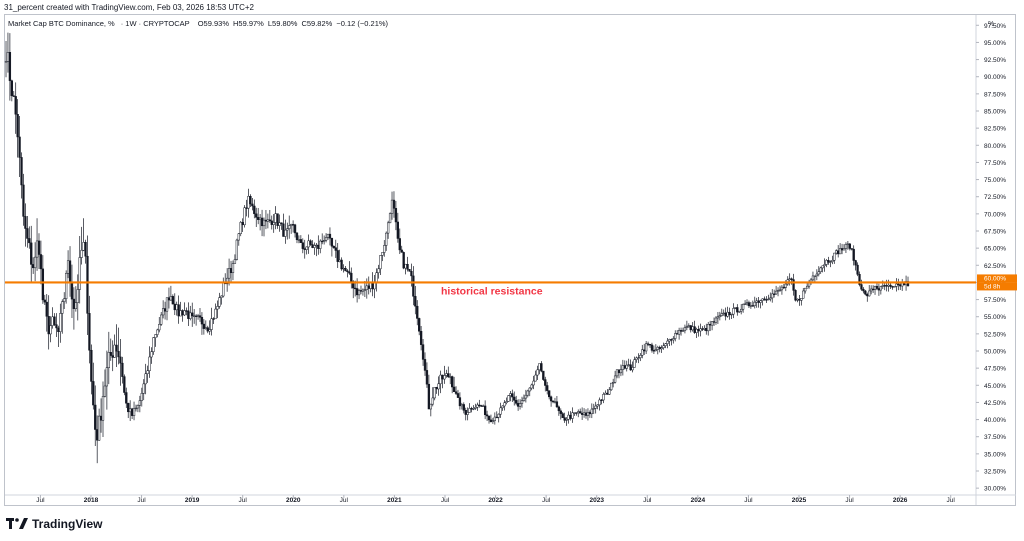 The image size is (1024, 541). What do you see at coordinates (995, 369) in the screenshot?
I see `price-tick-label: 47.50%` at bounding box center [995, 369].